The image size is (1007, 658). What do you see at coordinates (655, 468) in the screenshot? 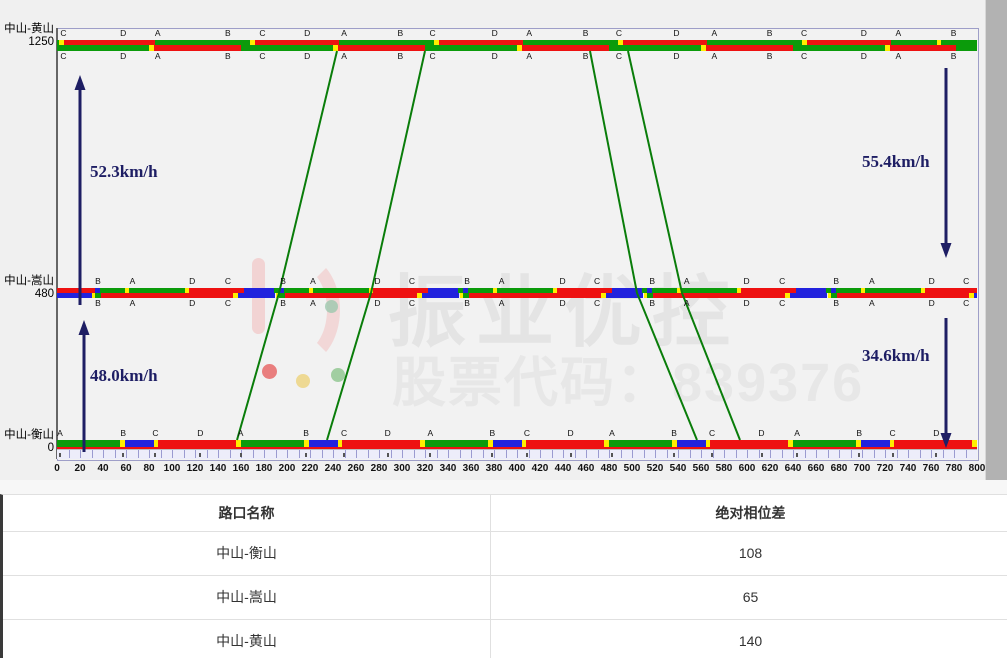
I see `x-tick-label: 520` at bounding box center [655, 468].